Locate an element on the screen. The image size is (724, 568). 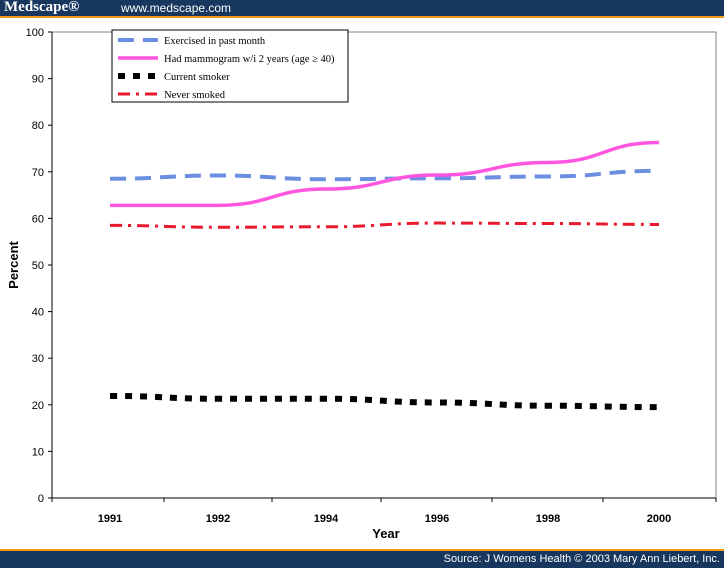
x-tick-label: 1992 is located at coordinates (218, 519).